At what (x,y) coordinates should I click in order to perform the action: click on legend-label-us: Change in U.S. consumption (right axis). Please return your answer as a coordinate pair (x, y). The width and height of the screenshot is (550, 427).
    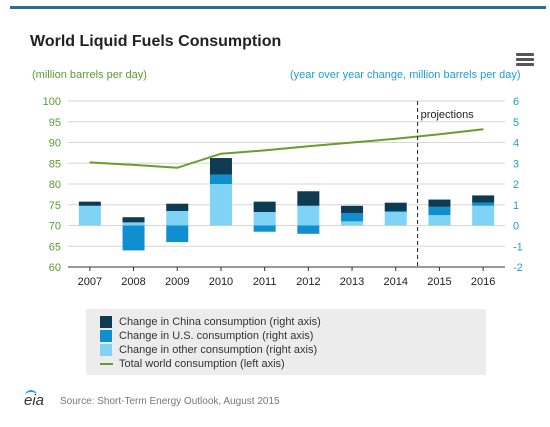
    Looking at the image, I should click on (216, 336).